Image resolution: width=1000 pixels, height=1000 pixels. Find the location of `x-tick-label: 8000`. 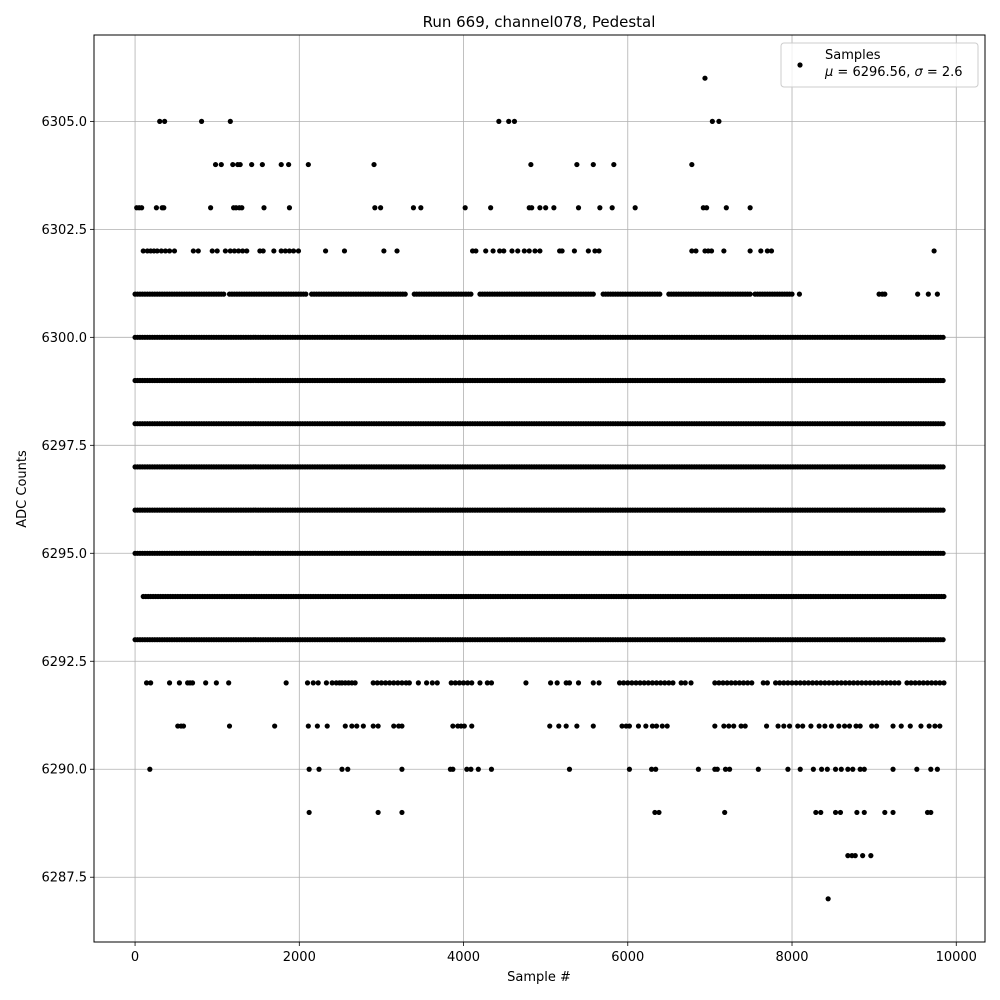

x-tick-label: 8000 is located at coordinates (791, 957).